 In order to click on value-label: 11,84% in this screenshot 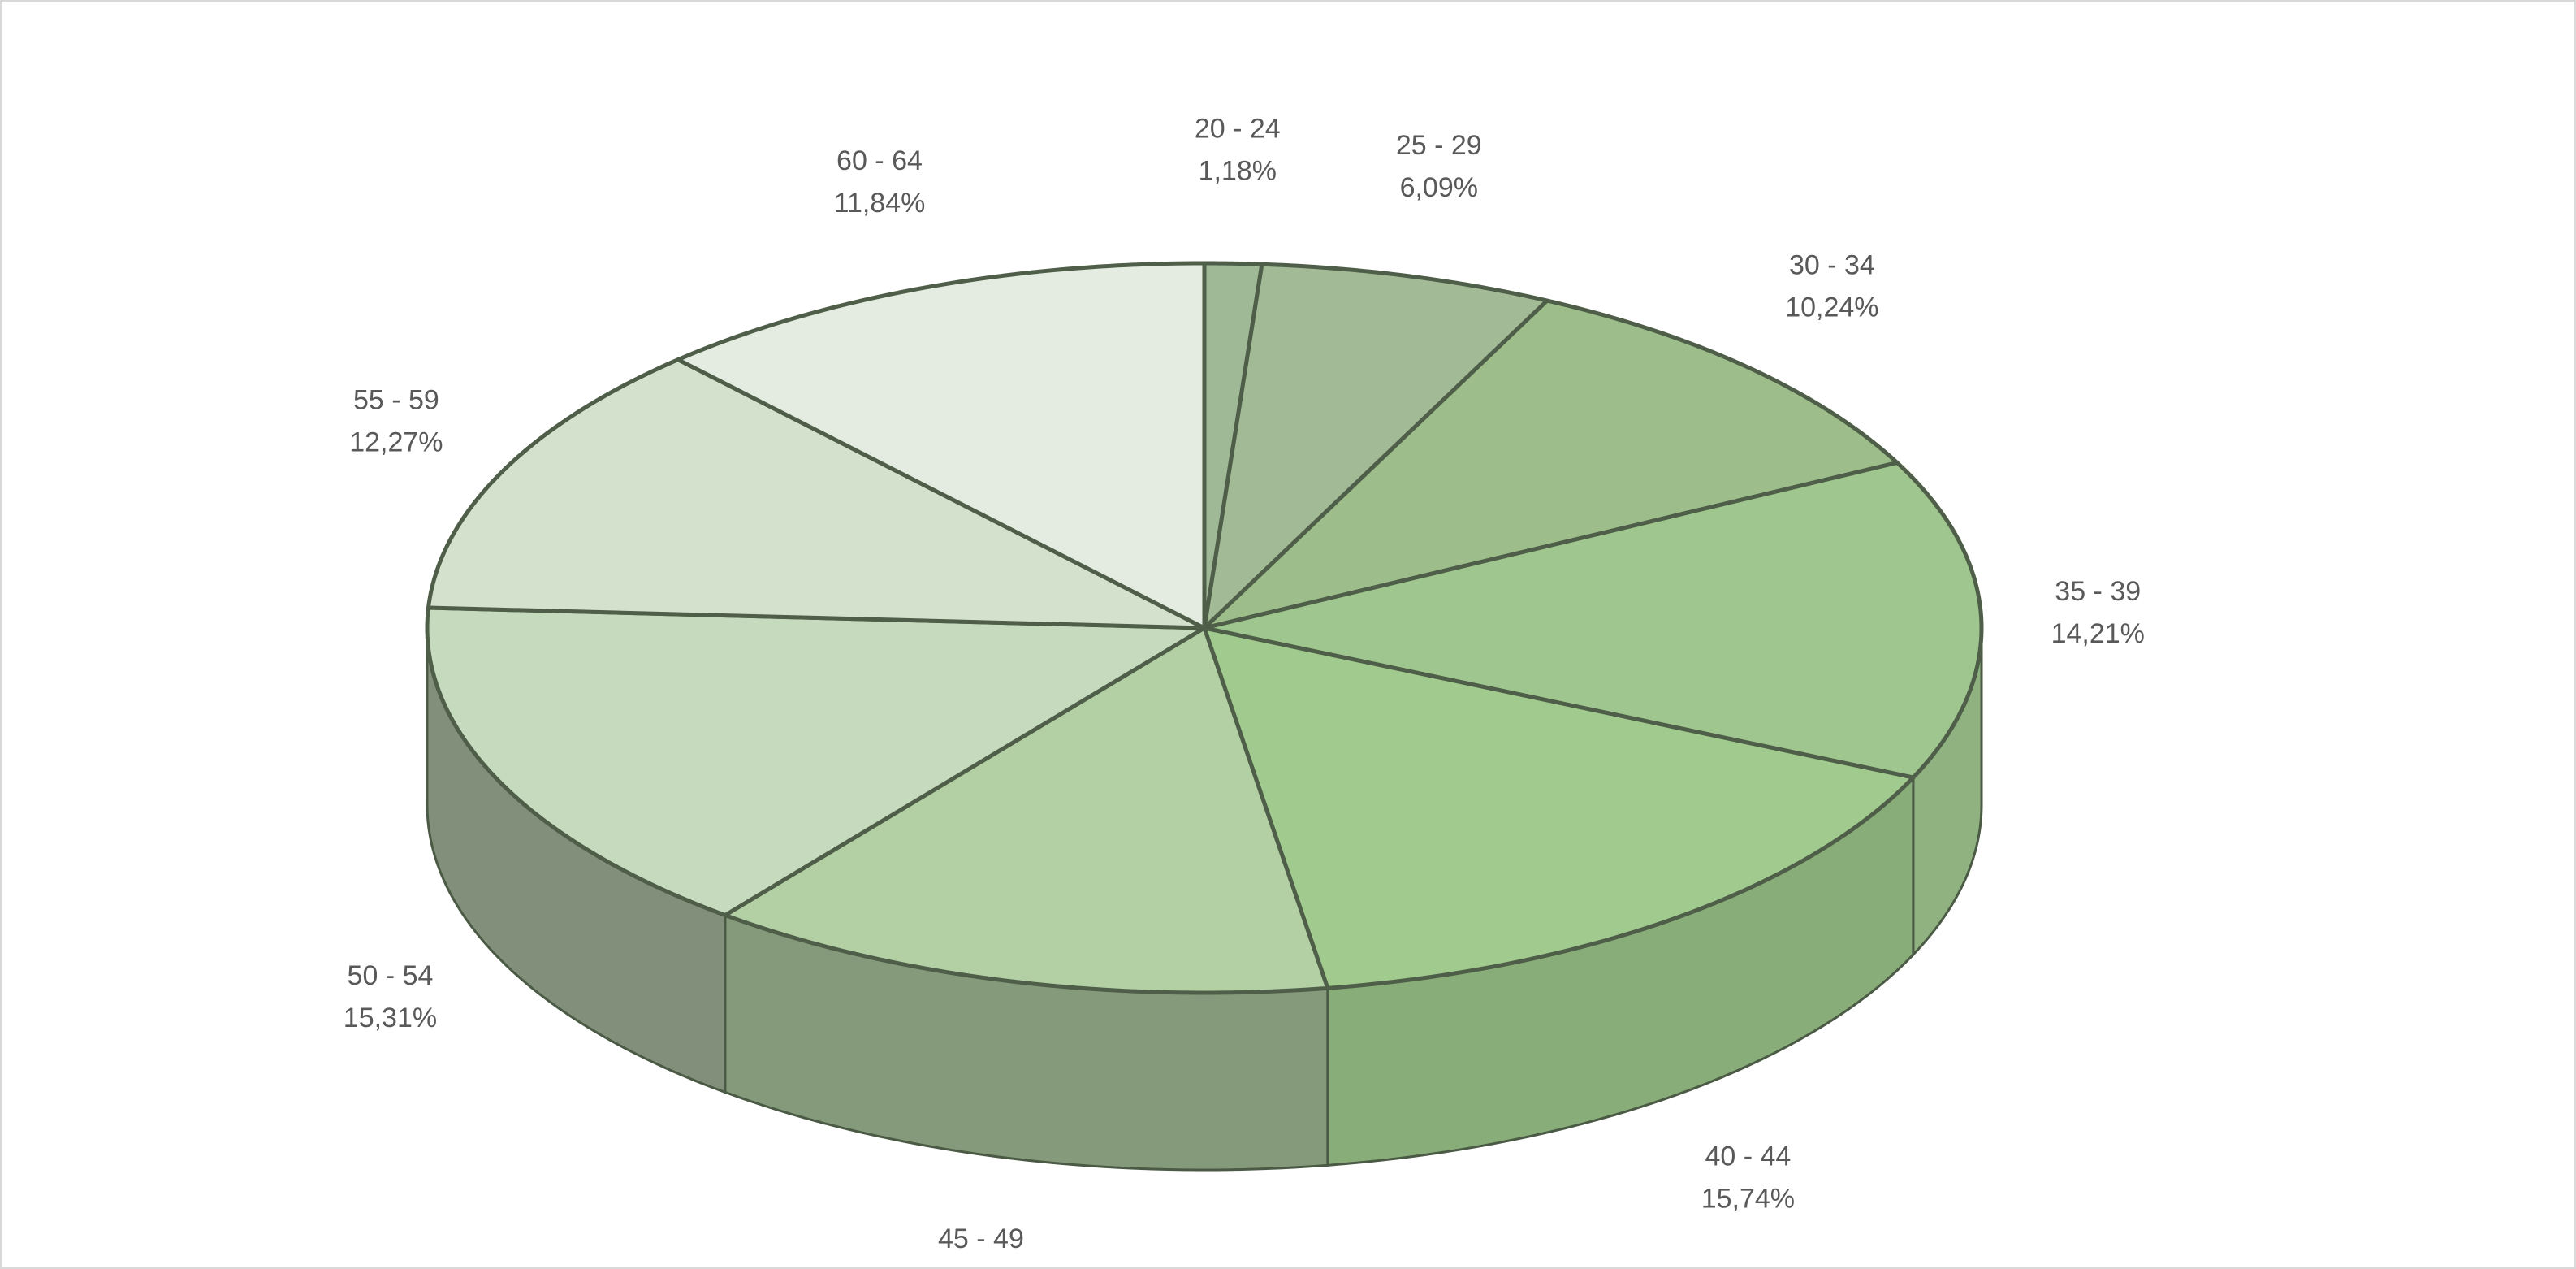, I will do `click(880, 203)`.